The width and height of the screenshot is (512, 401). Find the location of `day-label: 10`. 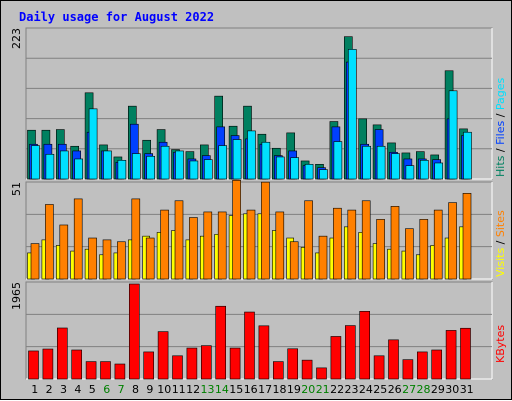

day-label: 10 is located at coordinates (164, 389).